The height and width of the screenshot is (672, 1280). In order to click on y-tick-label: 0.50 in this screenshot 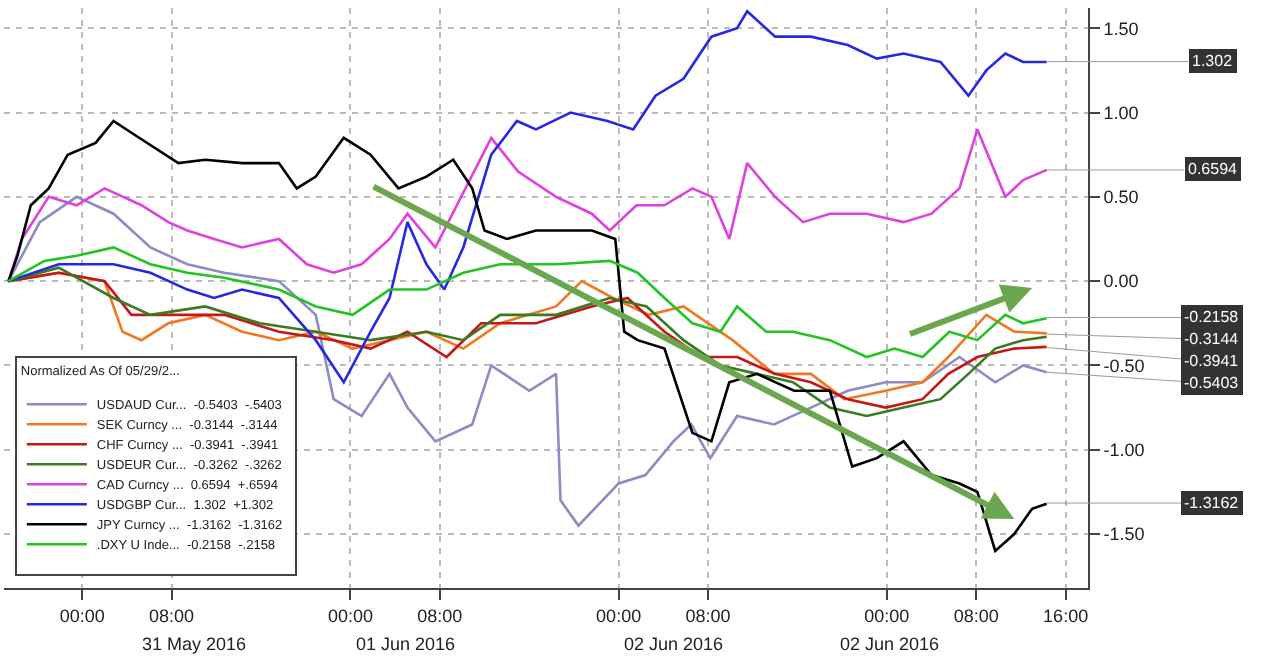, I will do `click(1121, 197)`.